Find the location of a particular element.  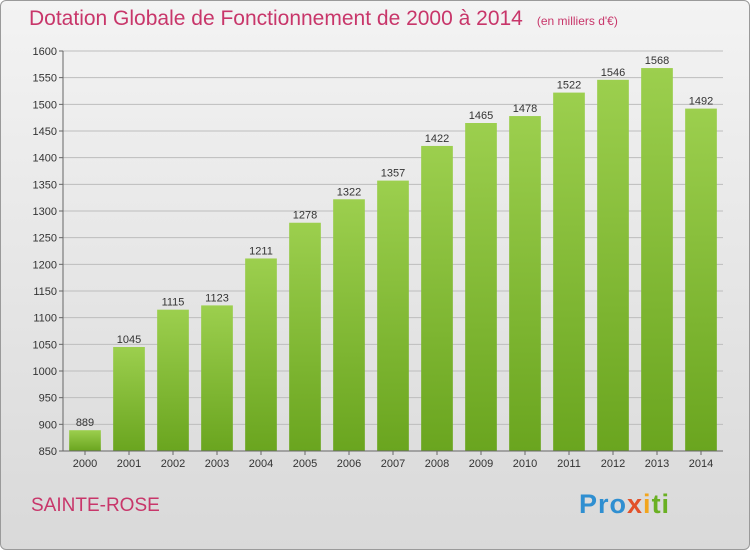

x-tick-label: 2006 is located at coordinates (349, 464).